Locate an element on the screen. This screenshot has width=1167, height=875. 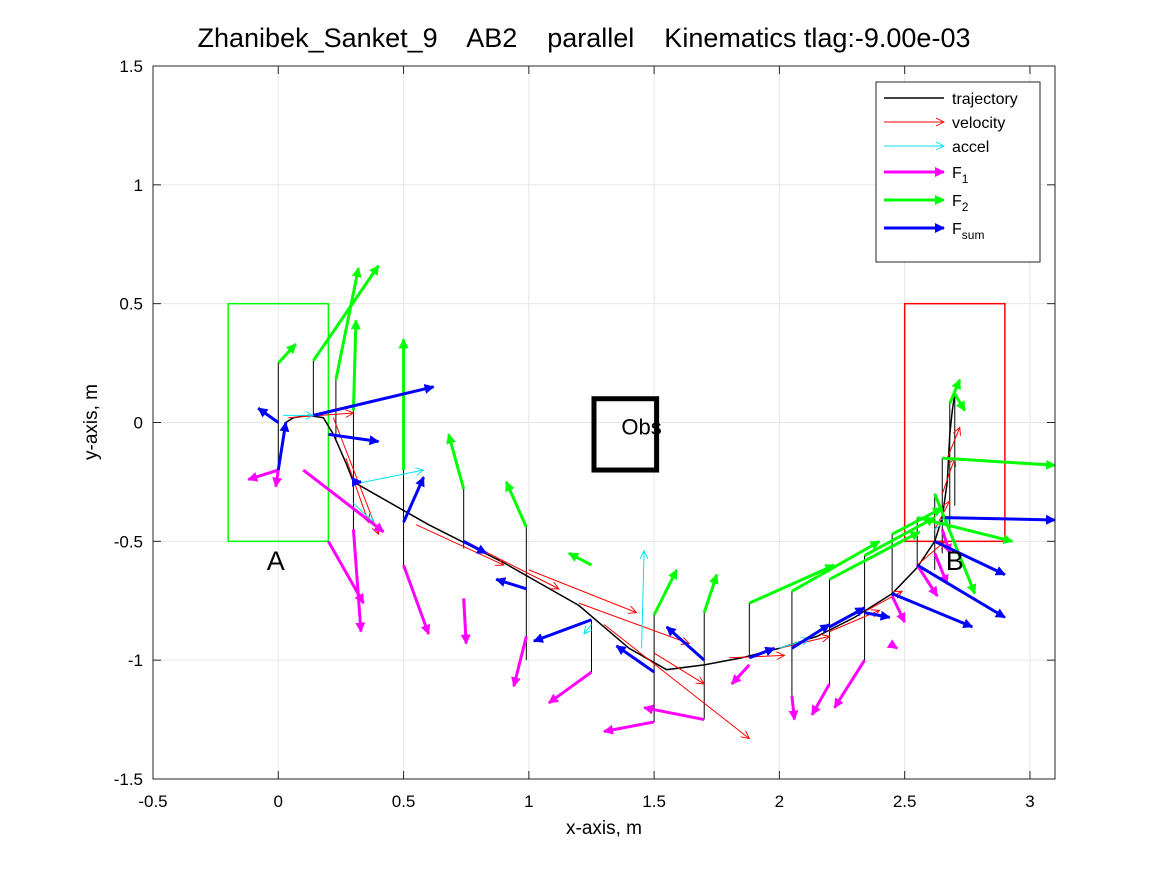
x-tick-label: 3 is located at coordinates (1029, 801).